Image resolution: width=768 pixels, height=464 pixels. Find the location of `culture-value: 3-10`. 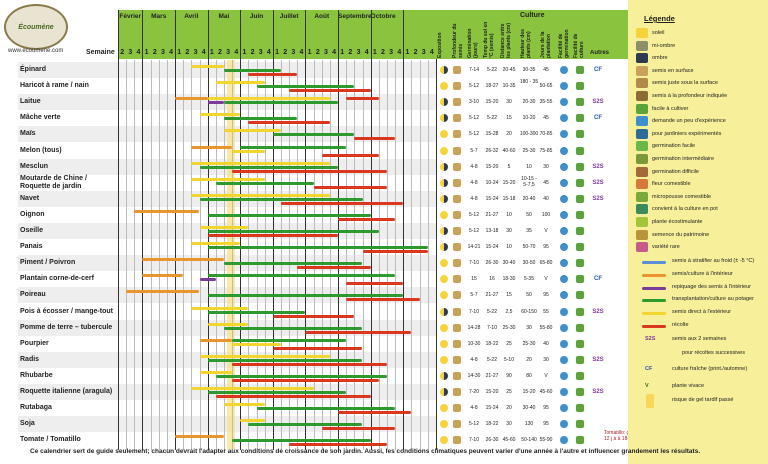

culture-value: 3-10 is located at coordinates (473, 102).